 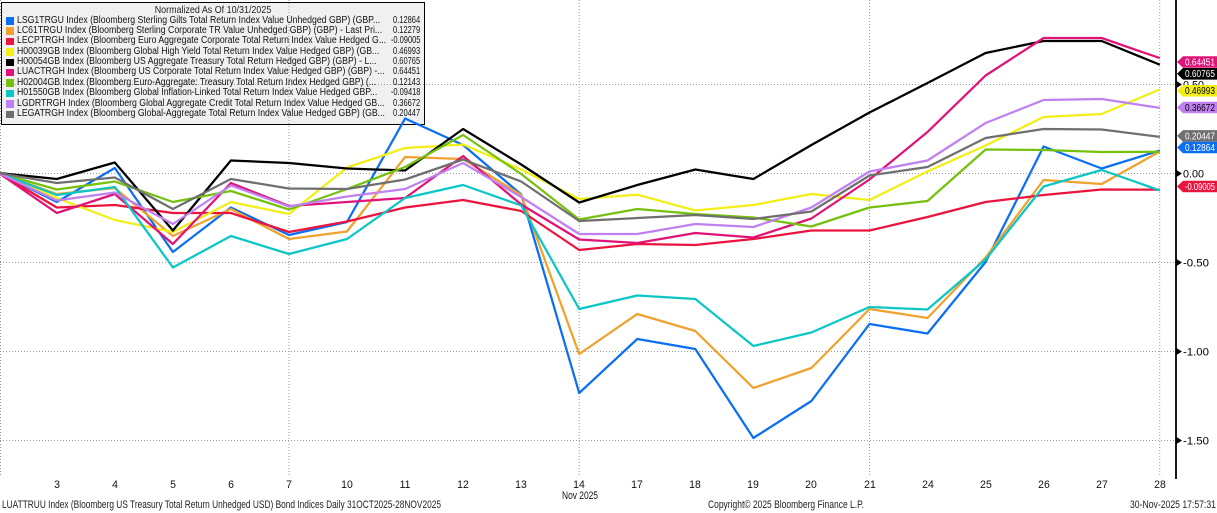 What do you see at coordinates (1200, 148) in the screenshot?
I see `svg-text: 0.12864` at bounding box center [1200, 148].